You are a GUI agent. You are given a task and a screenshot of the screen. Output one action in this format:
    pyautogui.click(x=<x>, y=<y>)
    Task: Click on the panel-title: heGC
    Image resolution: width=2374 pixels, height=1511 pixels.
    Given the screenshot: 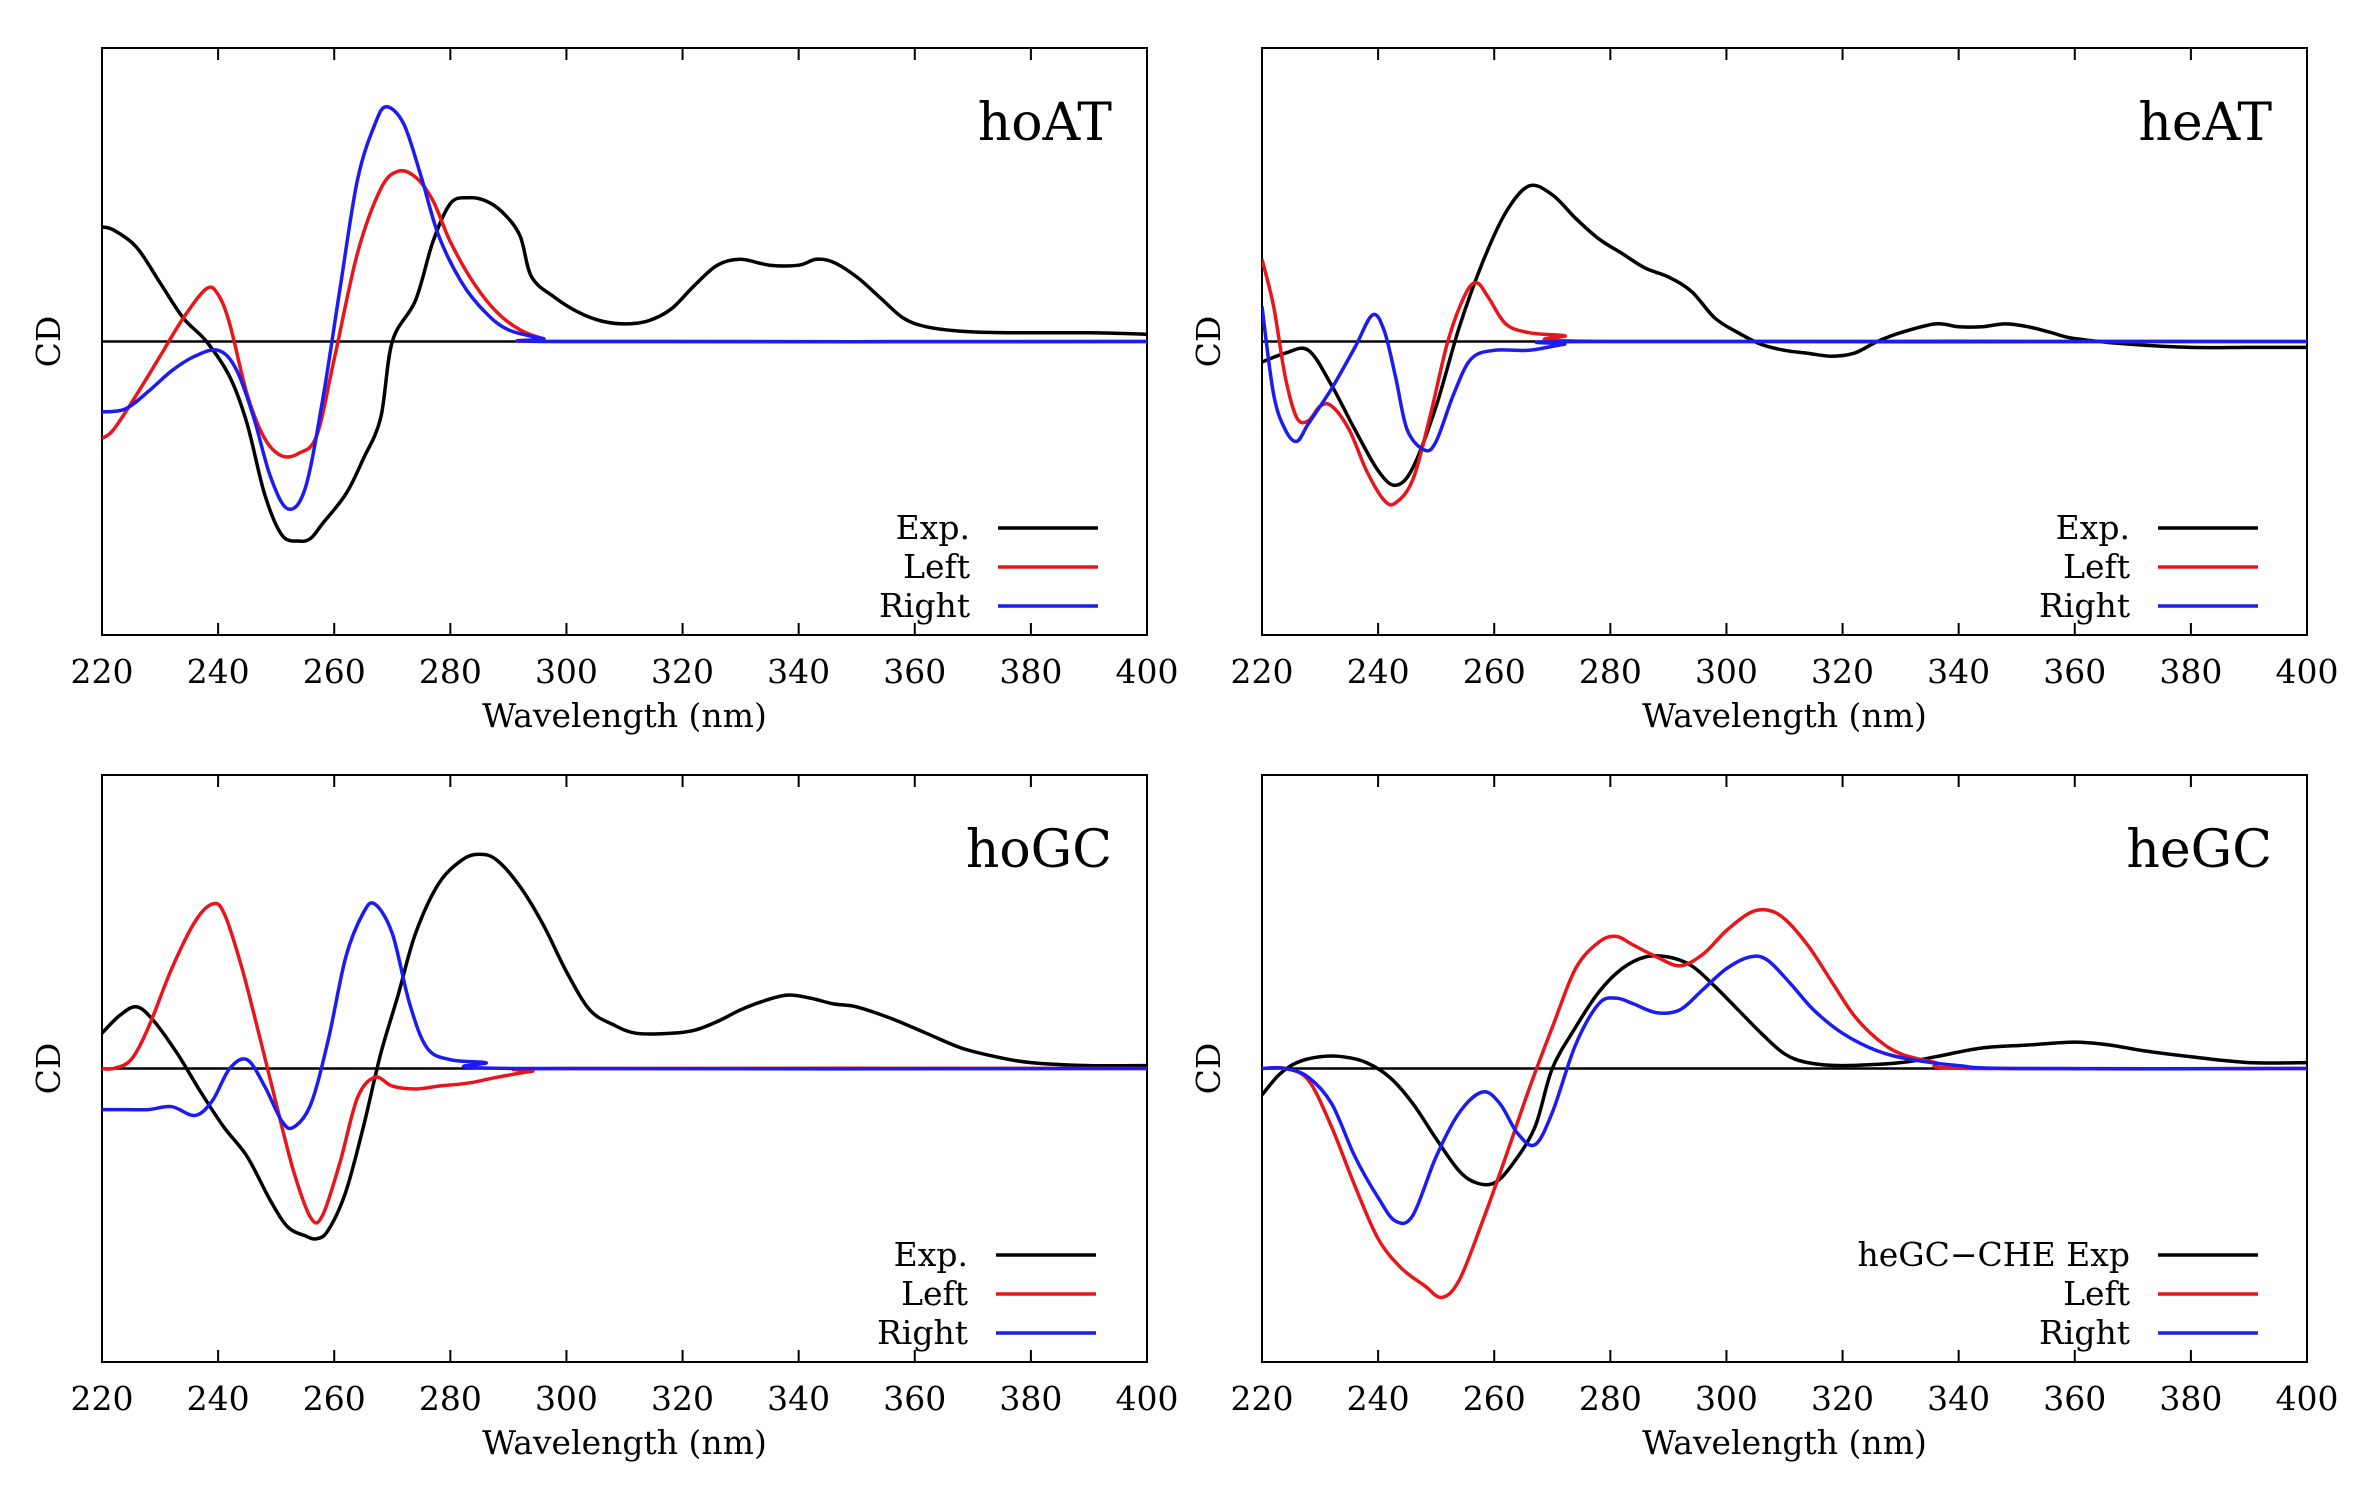 What is the action you would take?
    pyautogui.click(x=2199, y=850)
    